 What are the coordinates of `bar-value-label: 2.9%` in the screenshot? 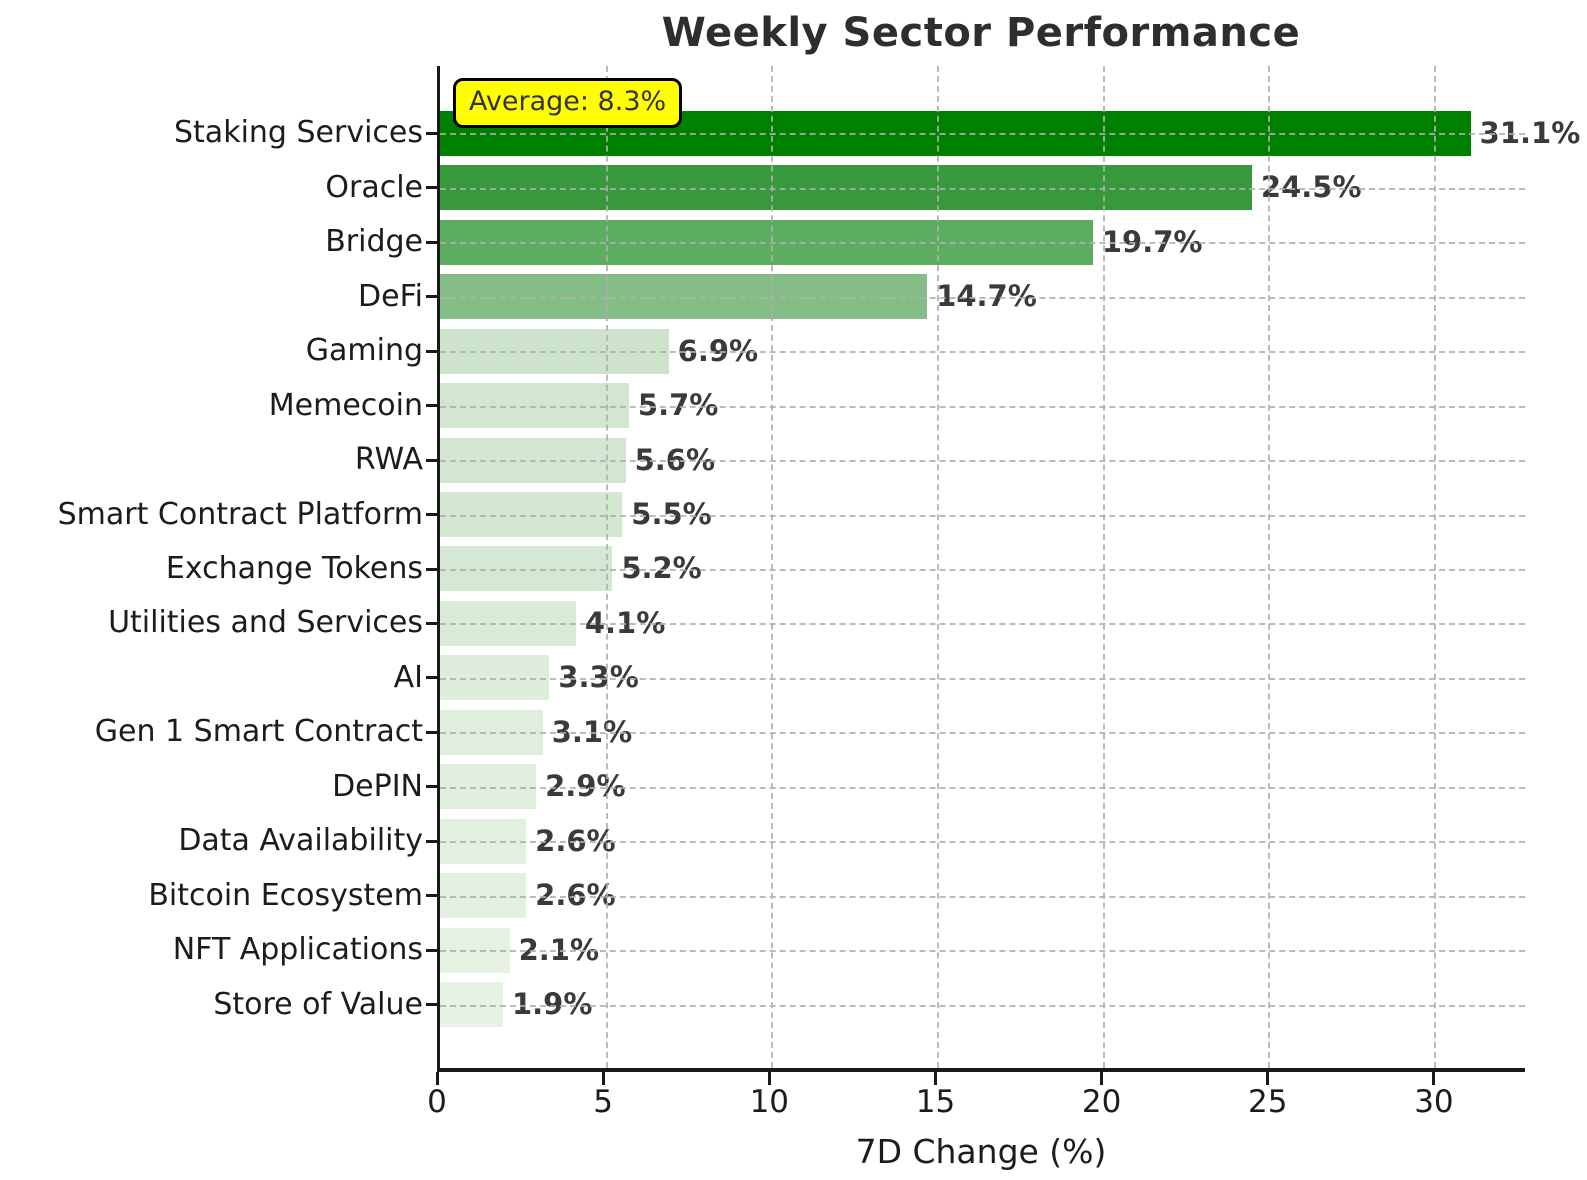 It's located at (585, 786).